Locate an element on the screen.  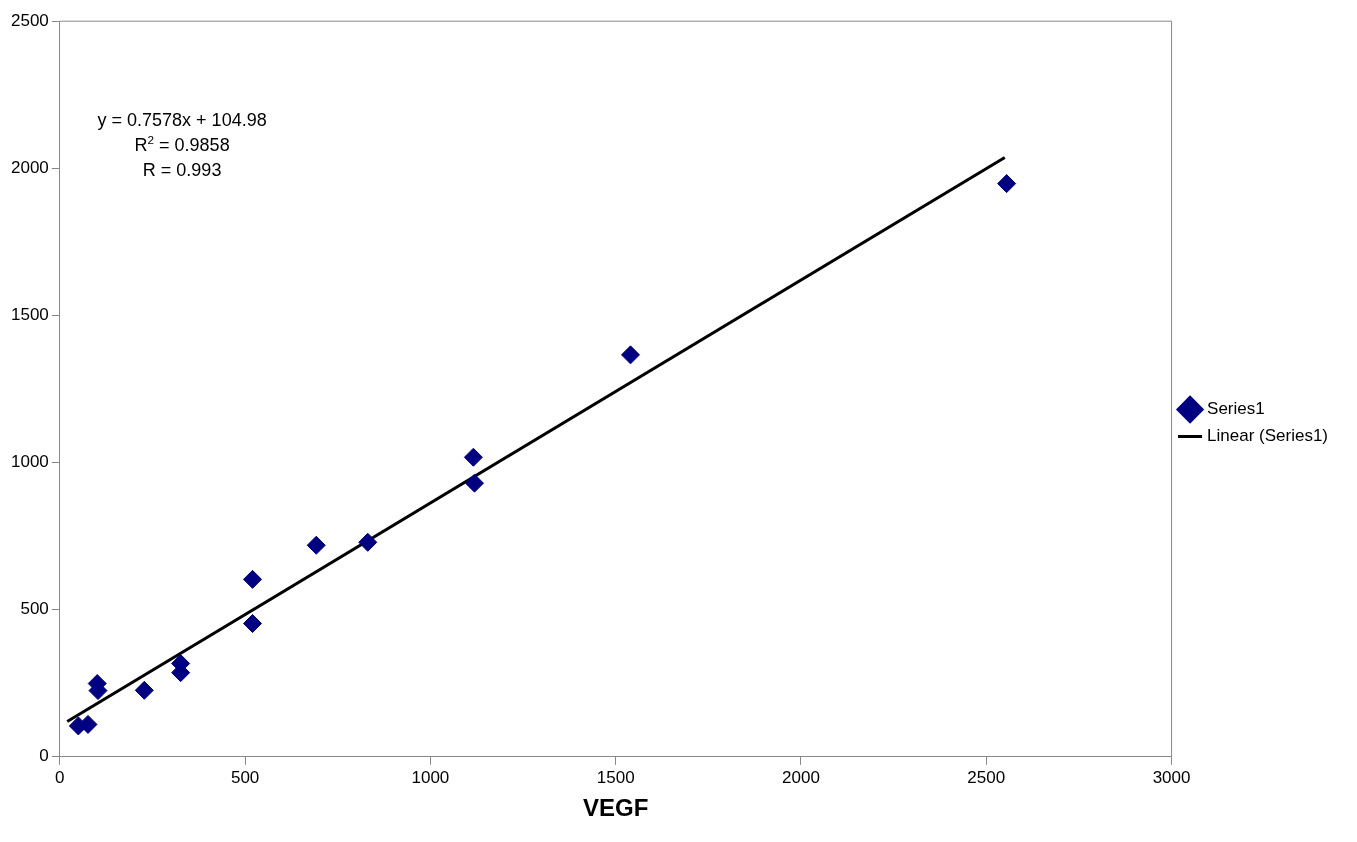
legend-label: Series1 is located at coordinates (1236, 409).